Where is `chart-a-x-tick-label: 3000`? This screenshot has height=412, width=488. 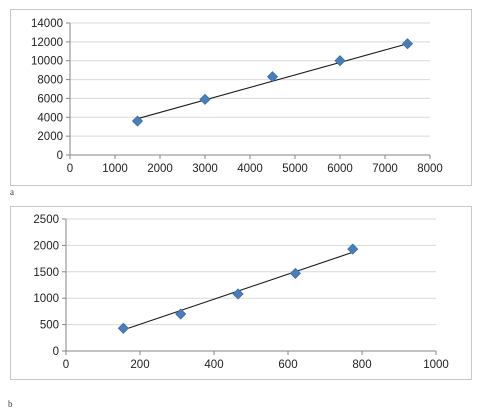 chart-a-x-tick-label: 3000 is located at coordinates (205, 169).